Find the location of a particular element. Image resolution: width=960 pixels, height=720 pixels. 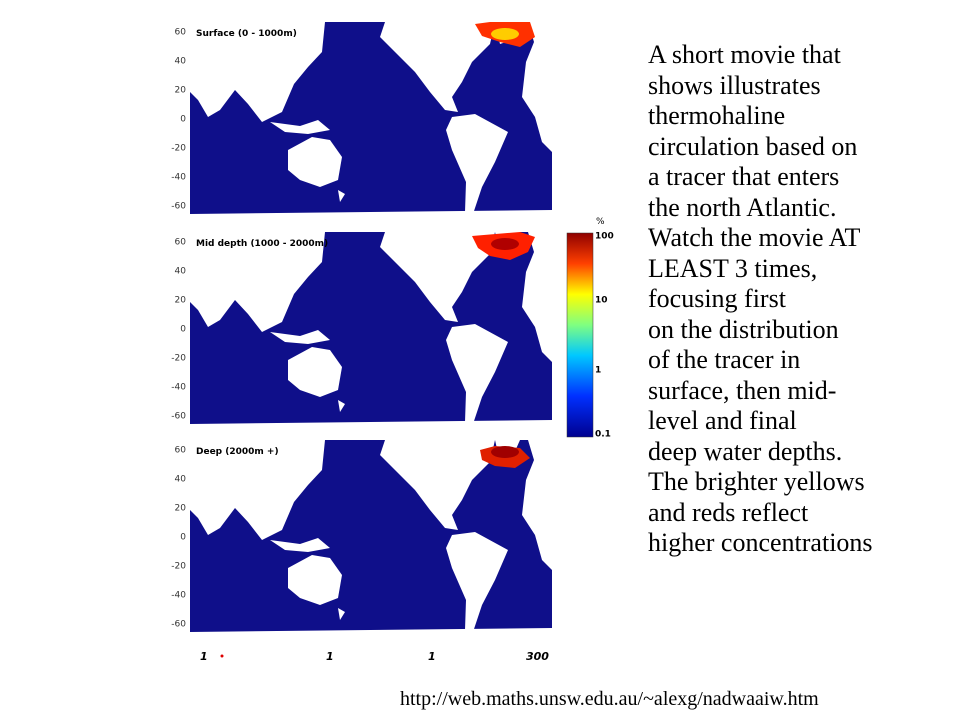

colorbar-label: 1 is located at coordinates (598, 371).